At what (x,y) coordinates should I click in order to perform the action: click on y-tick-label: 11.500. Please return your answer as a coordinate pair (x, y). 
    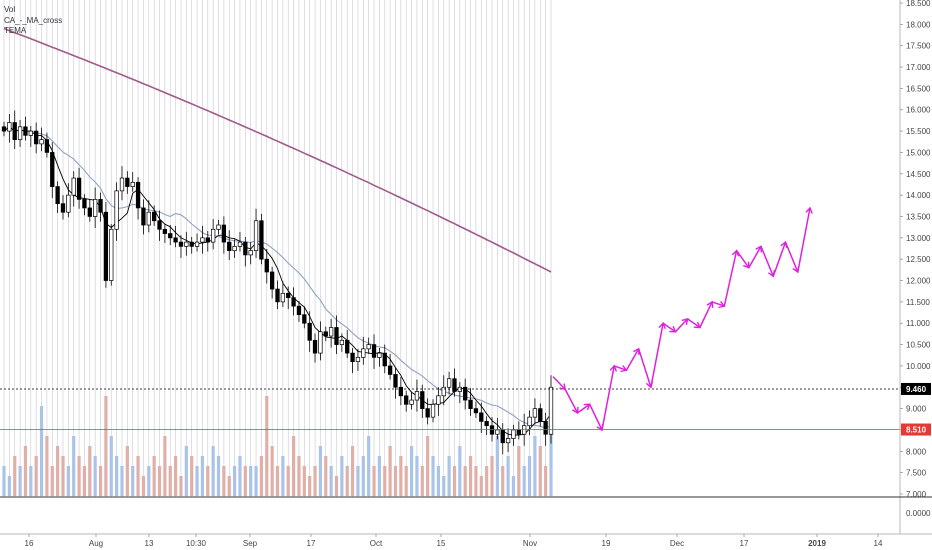
    Looking at the image, I should click on (918, 302).